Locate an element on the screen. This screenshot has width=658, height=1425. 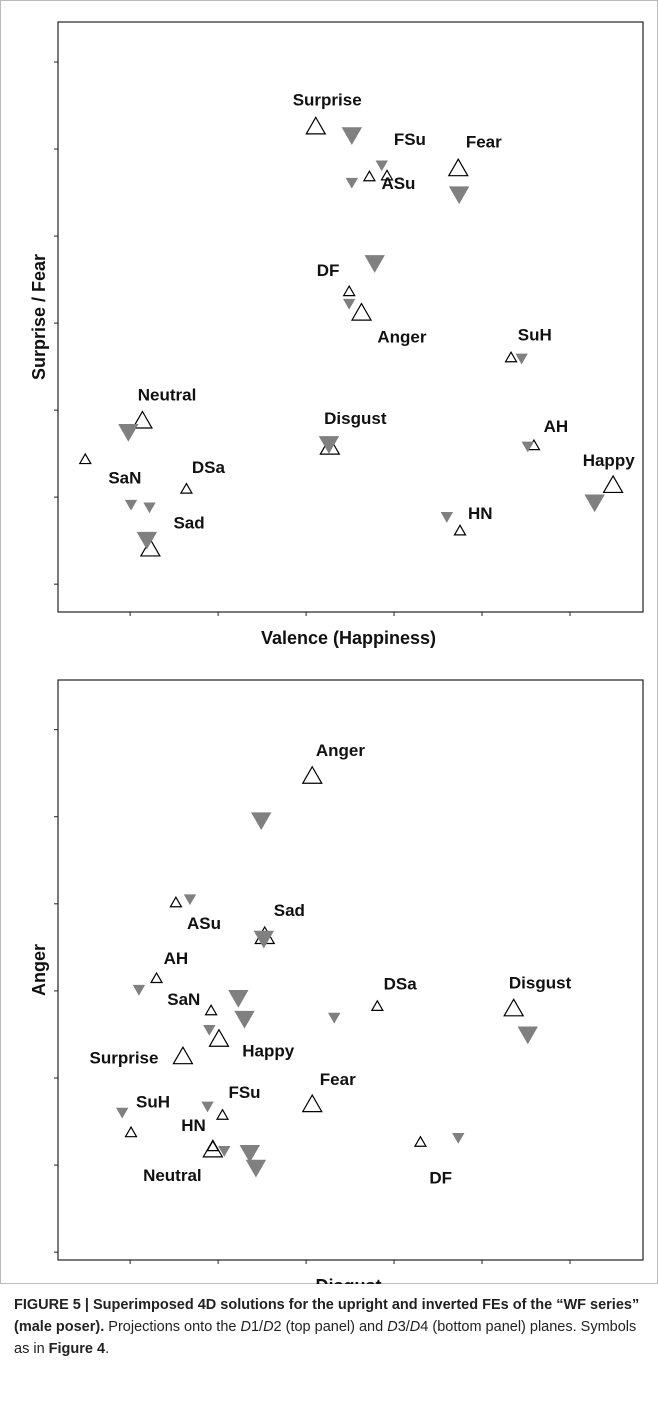
caption-run: 3/ is located at coordinates (403, 1327).